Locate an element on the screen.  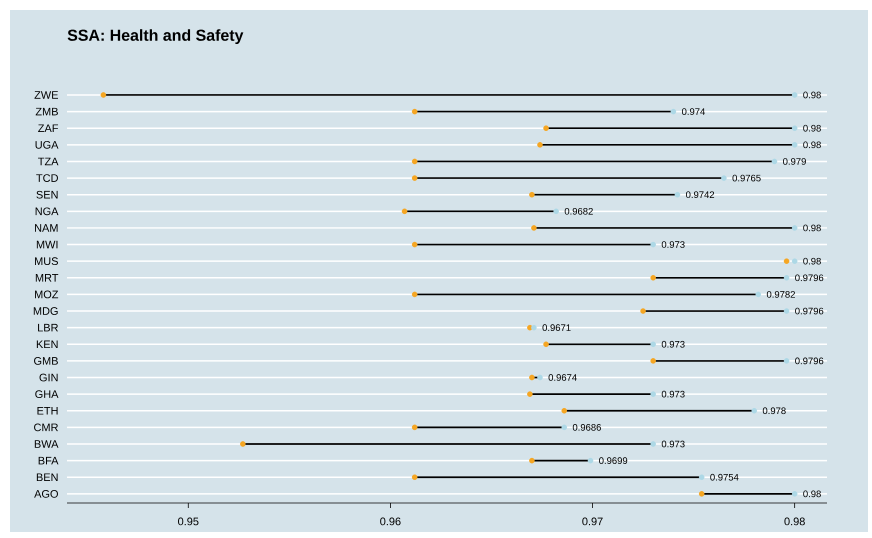
data-label: 0.974 is located at coordinates (693, 111).